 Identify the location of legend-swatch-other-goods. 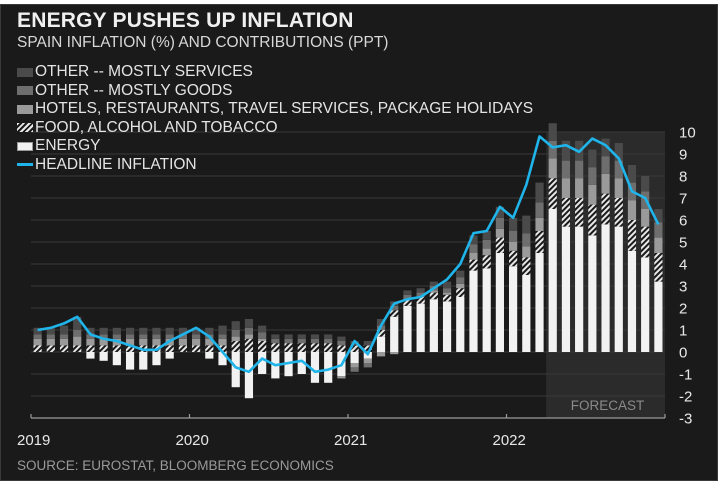
(25, 91).